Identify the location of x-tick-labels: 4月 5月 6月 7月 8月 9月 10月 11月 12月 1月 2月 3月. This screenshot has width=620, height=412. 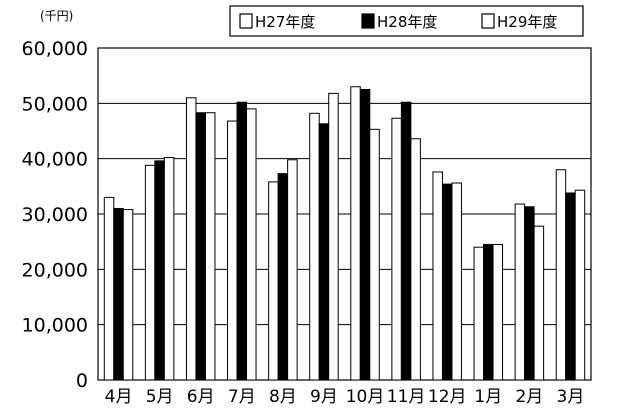
(345, 397).